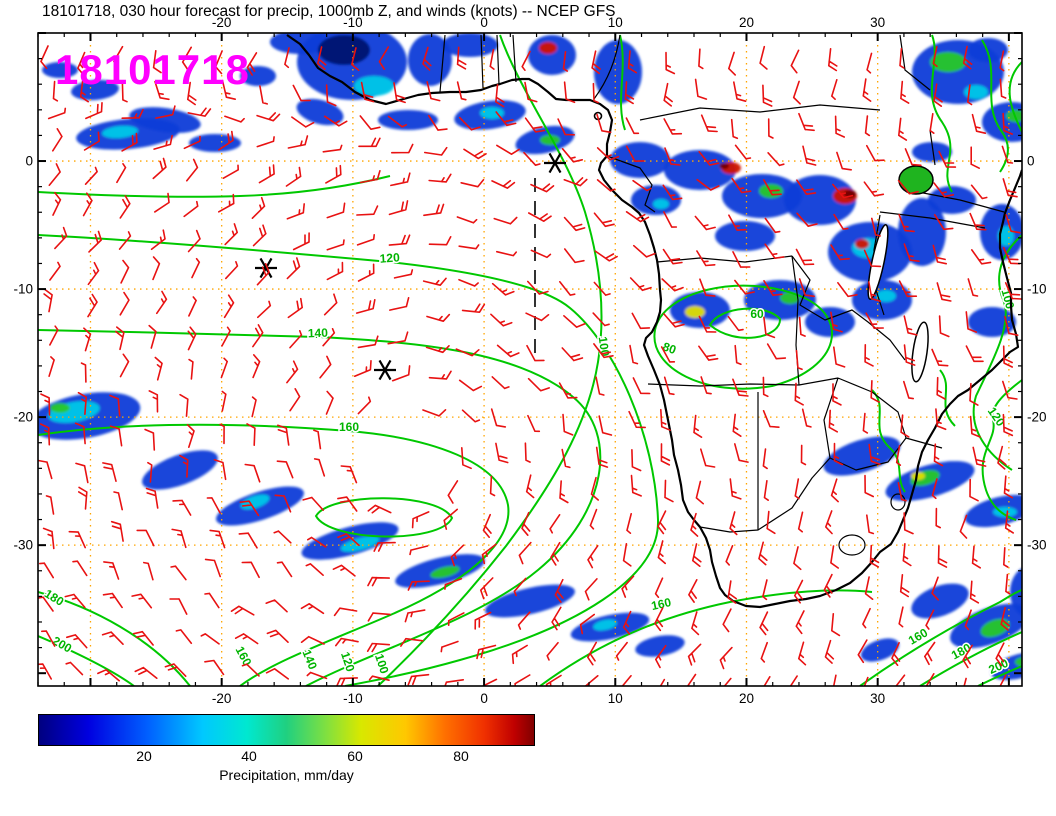 Image resolution: width=1056 pixels, height=816 pixels. What do you see at coordinates (920, 352) in the screenshot?
I see `lake-malawi` at bounding box center [920, 352].